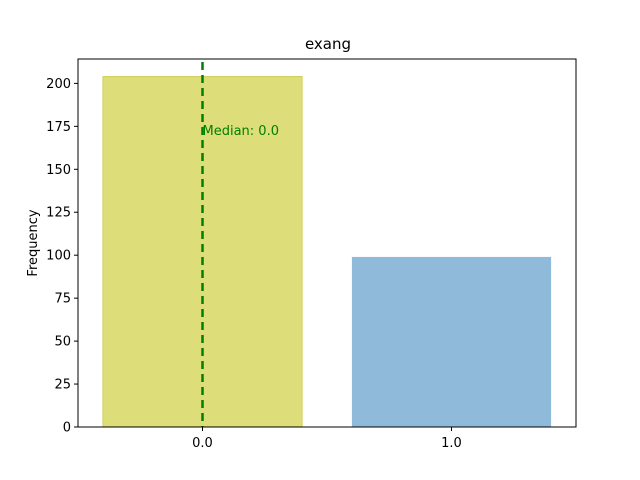 The image size is (640, 480). Describe the element at coordinates (240, 244) in the screenshot. I see `median-layer: Median: 0.0` at that location.